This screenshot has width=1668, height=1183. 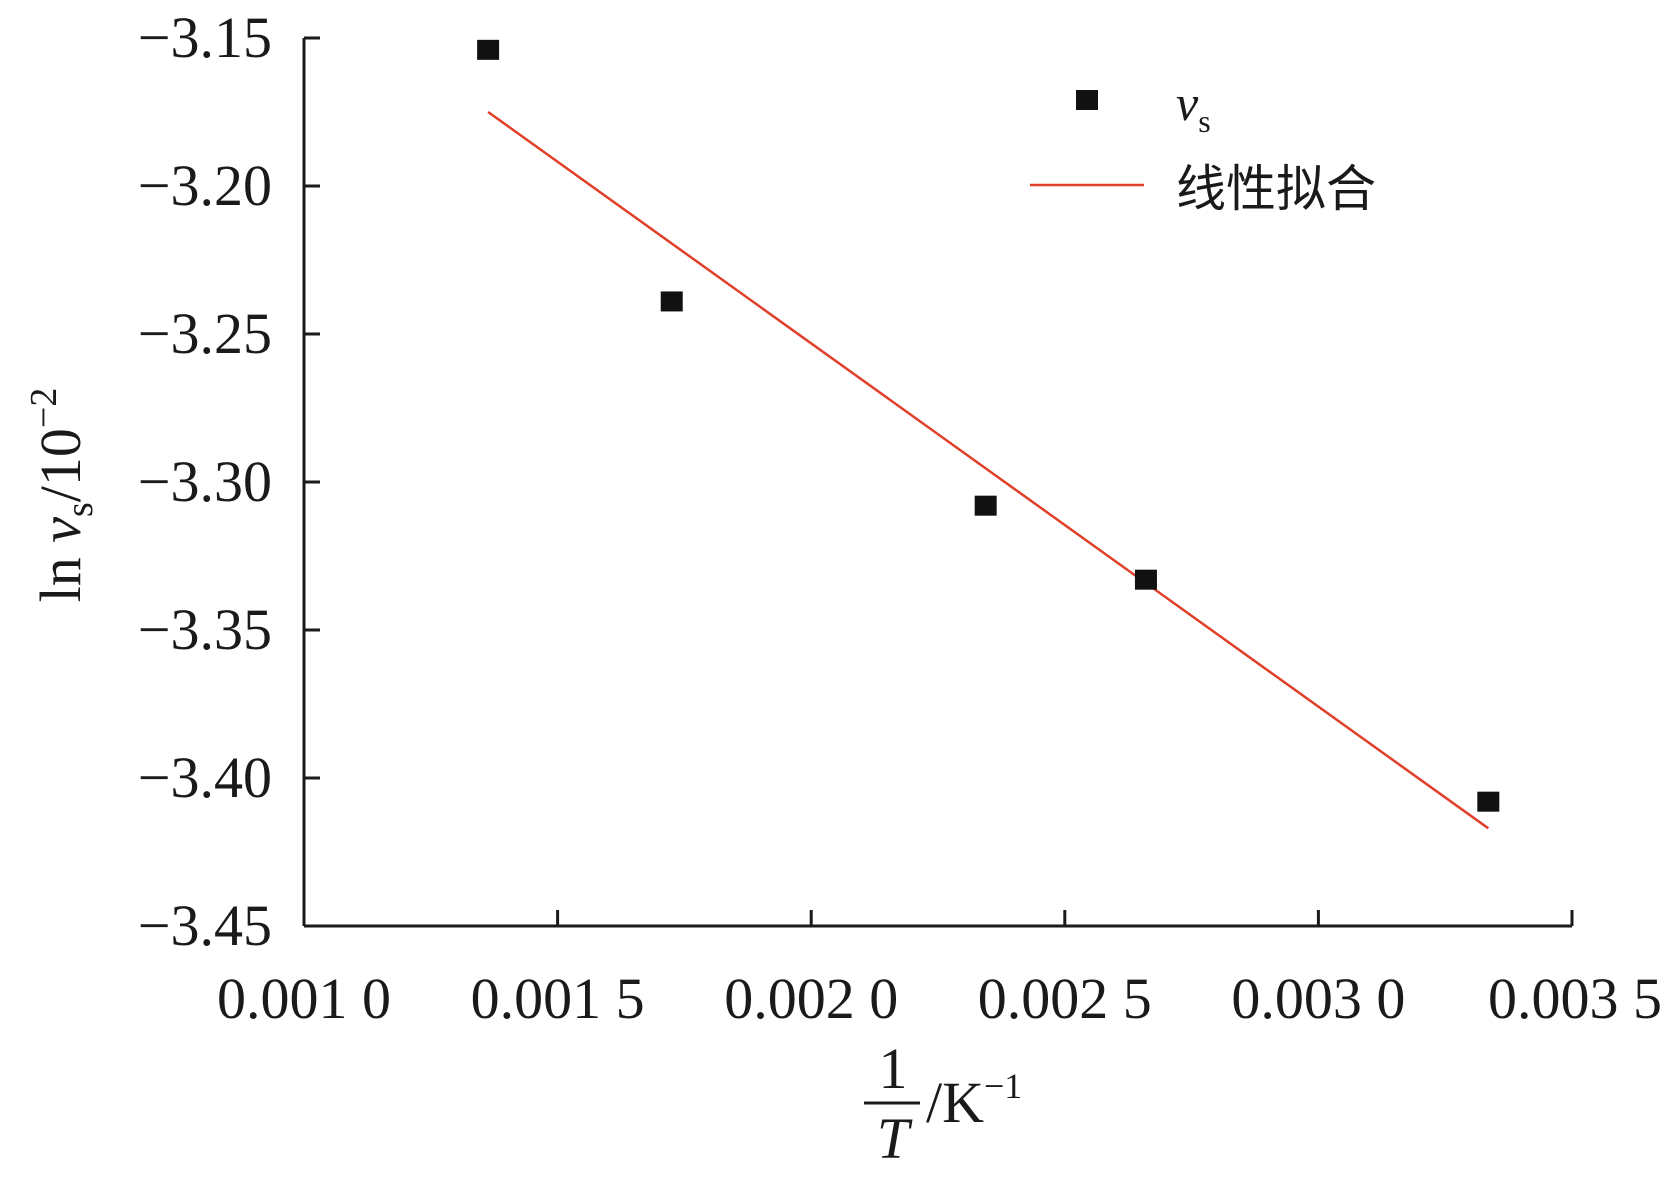 I want to click on y-title-prefix: ln, so click(x=60, y=573).